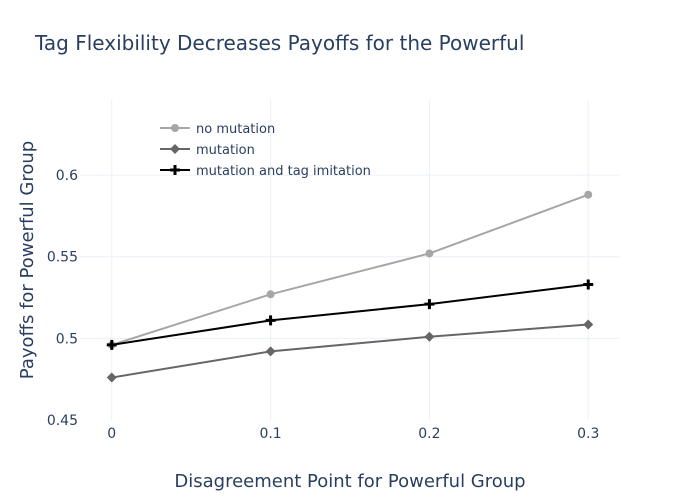 This screenshot has width=700, height=504. What do you see at coordinates (349, 481) in the screenshot?
I see `x-axis-label: Disagreement Point for Powerful Group` at bounding box center [349, 481].